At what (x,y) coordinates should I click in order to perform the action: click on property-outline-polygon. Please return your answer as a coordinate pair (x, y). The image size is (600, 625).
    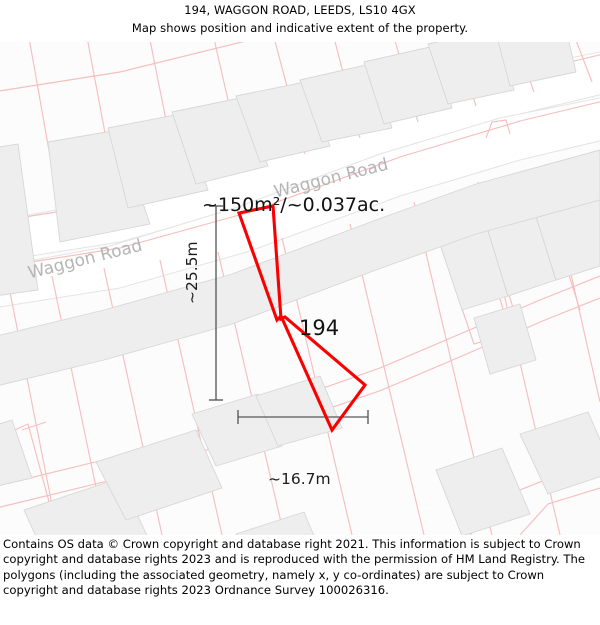
    Looking at the image, I should click on (302, 319).